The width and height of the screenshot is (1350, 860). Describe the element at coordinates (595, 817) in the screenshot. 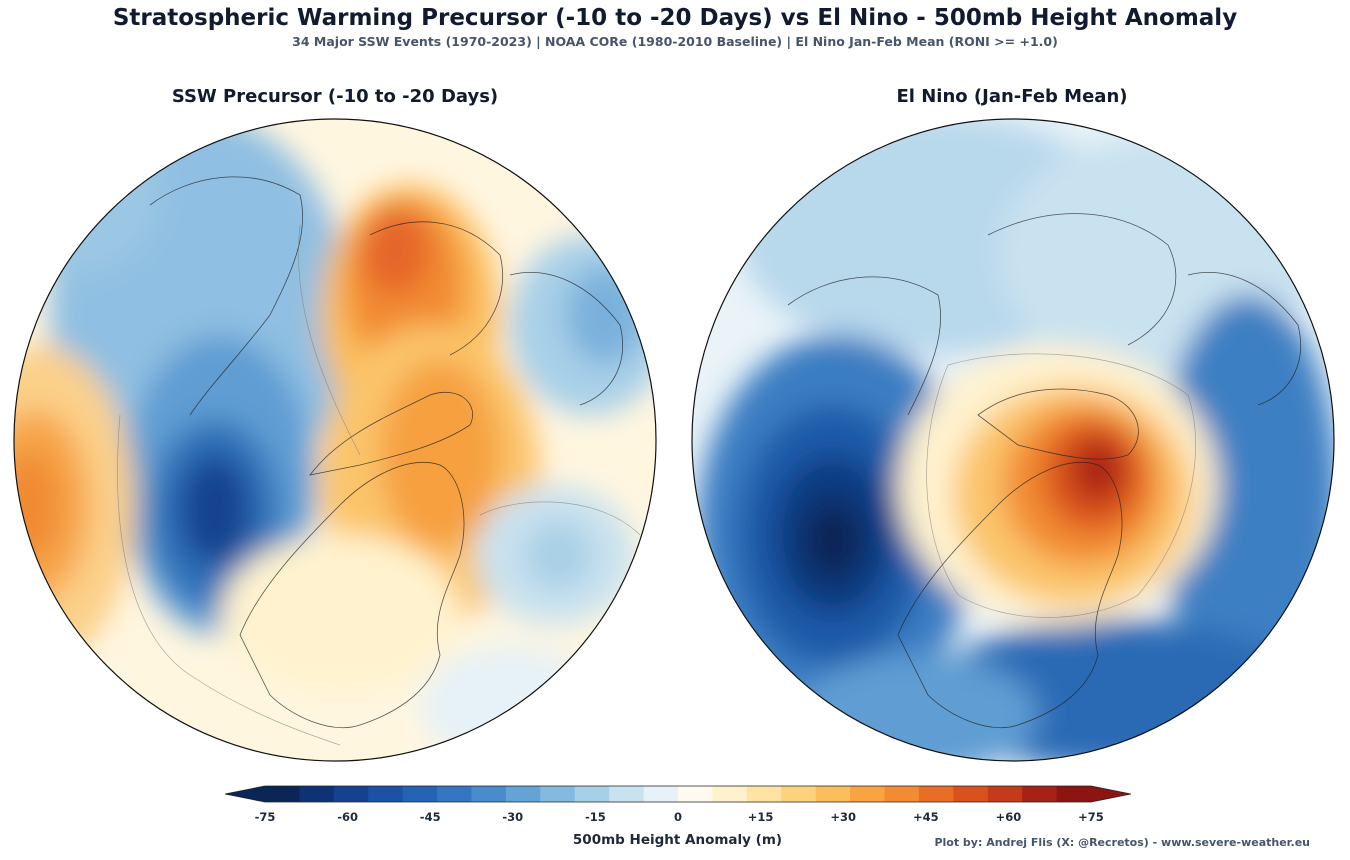

I see `colorbar-tick-label: -15` at that location.